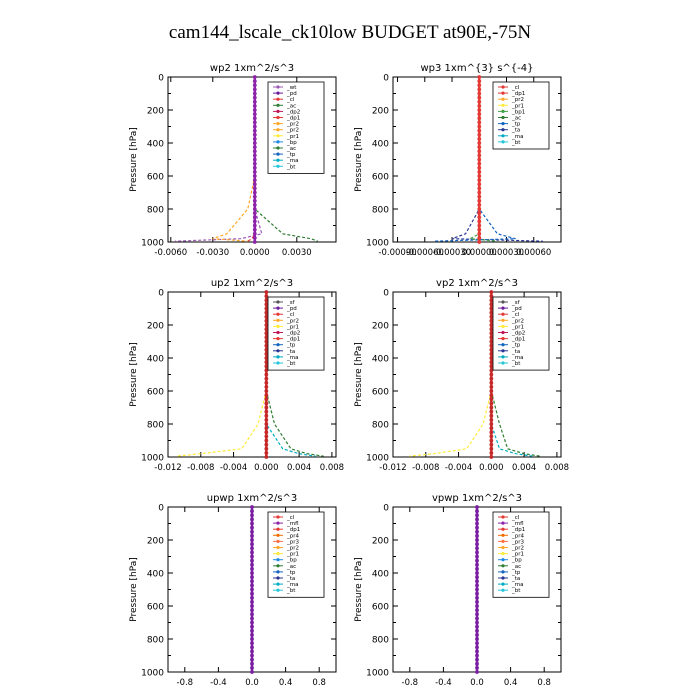 Image resolution: width=700 pixels, height=700 pixels. What do you see at coordinates (291, 567) in the screenshot?
I see `legend-label: _ac` at bounding box center [291, 567].